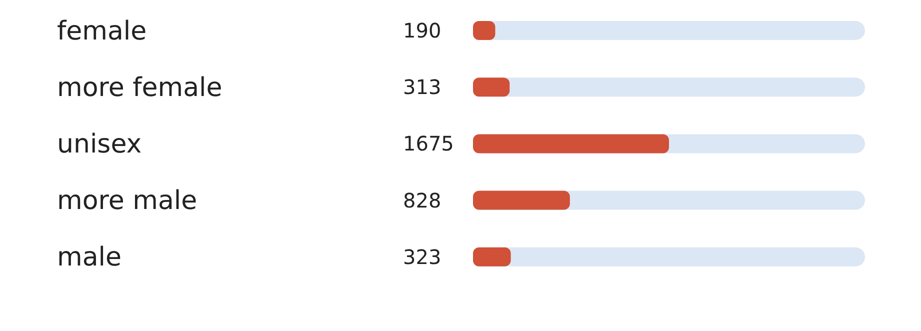 This screenshot has height=331, width=921. I want to click on y-tick-label: more male, so click(127, 201).